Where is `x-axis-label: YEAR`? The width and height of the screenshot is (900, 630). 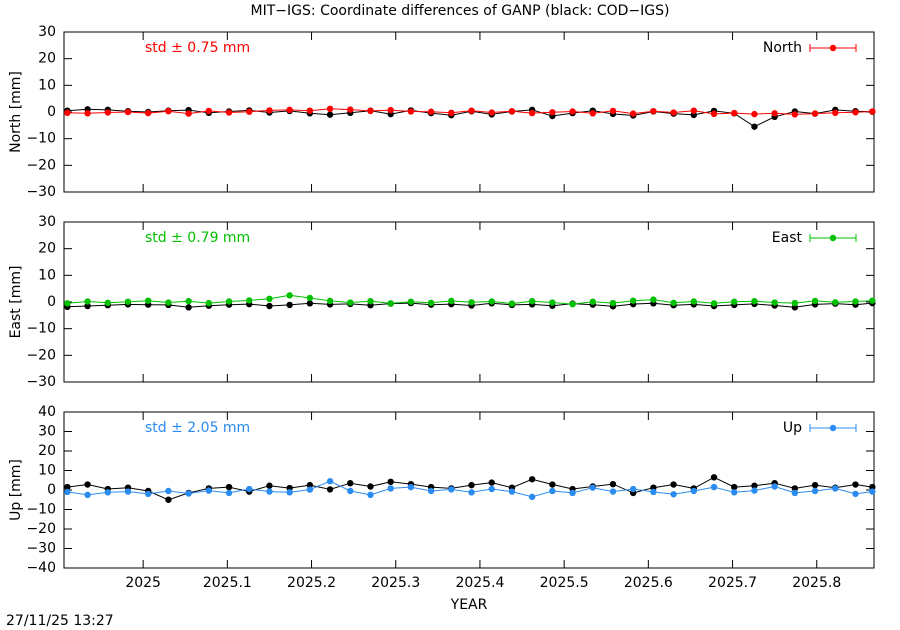 x-axis-label: YEAR is located at coordinates (469, 605).